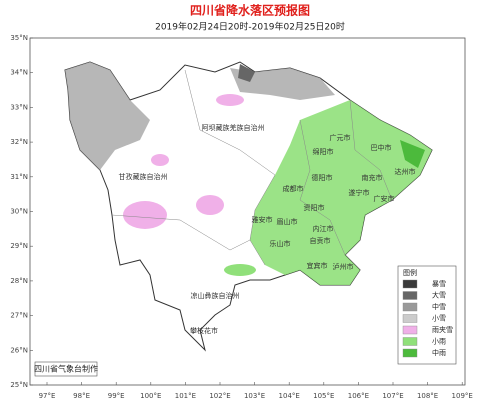  What do you see at coordinates (250, 10) in the screenshot?
I see `title: 四川省降水落区预报图` at bounding box center [250, 10].